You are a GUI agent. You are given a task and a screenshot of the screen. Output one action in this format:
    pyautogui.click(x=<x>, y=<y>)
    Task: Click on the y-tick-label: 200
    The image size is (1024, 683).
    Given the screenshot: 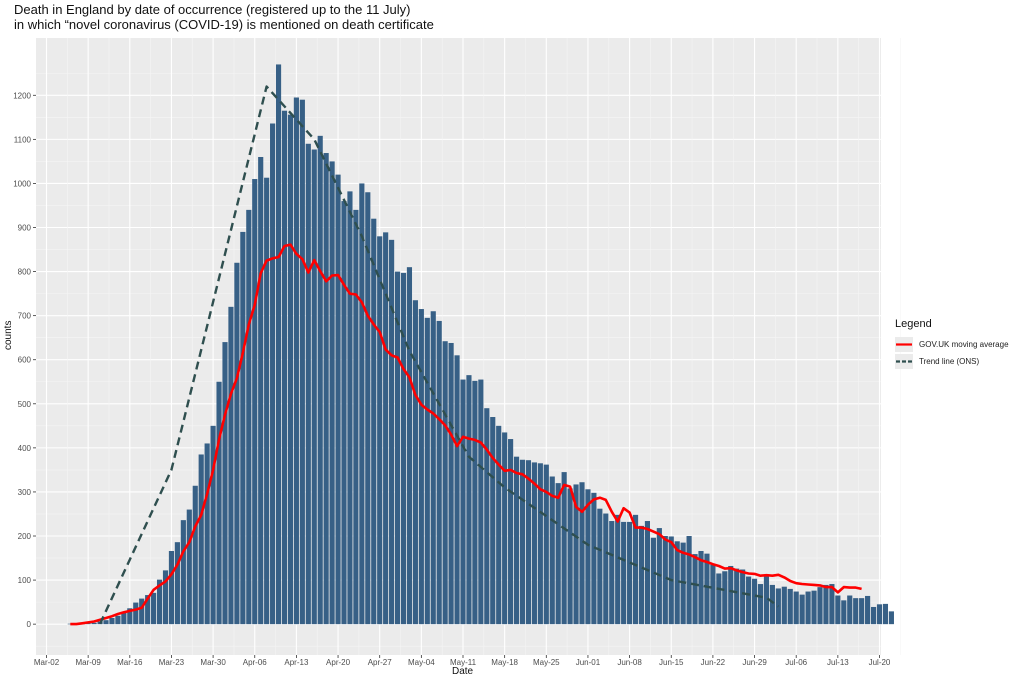 What is the action you would take?
    pyautogui.click(x=25, y=536)
    